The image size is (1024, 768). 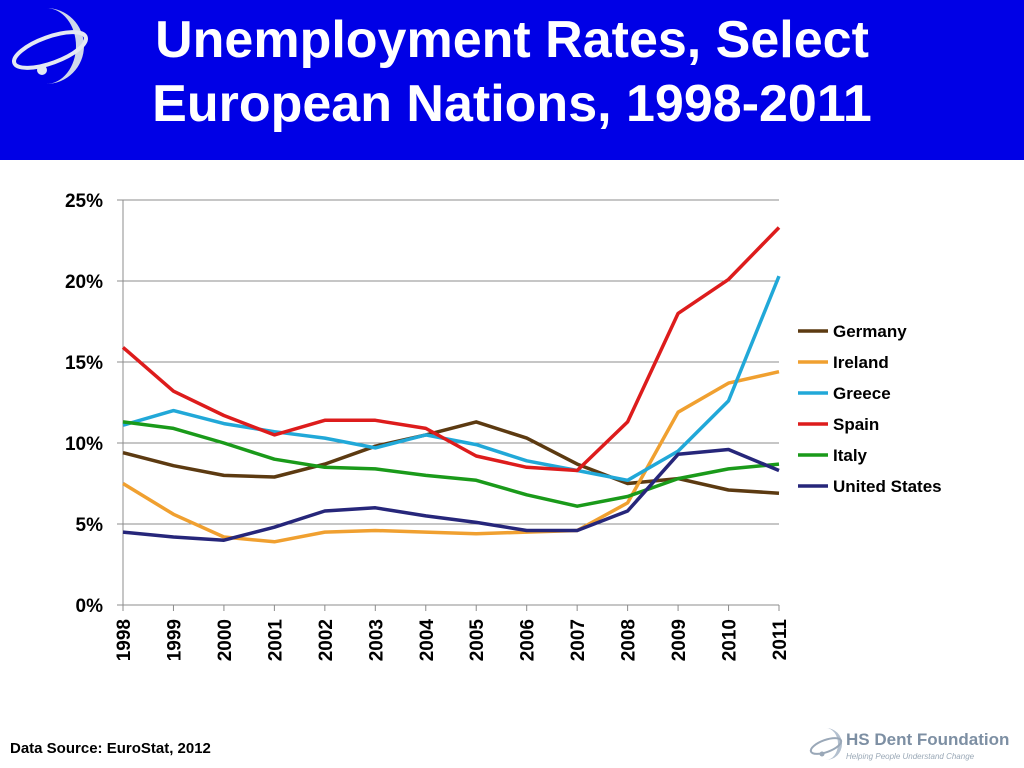 What do you see at coordinates (679, 640) in the screenshot?
I see `x-tick-label: 2009` at bounding box center [679, 640].